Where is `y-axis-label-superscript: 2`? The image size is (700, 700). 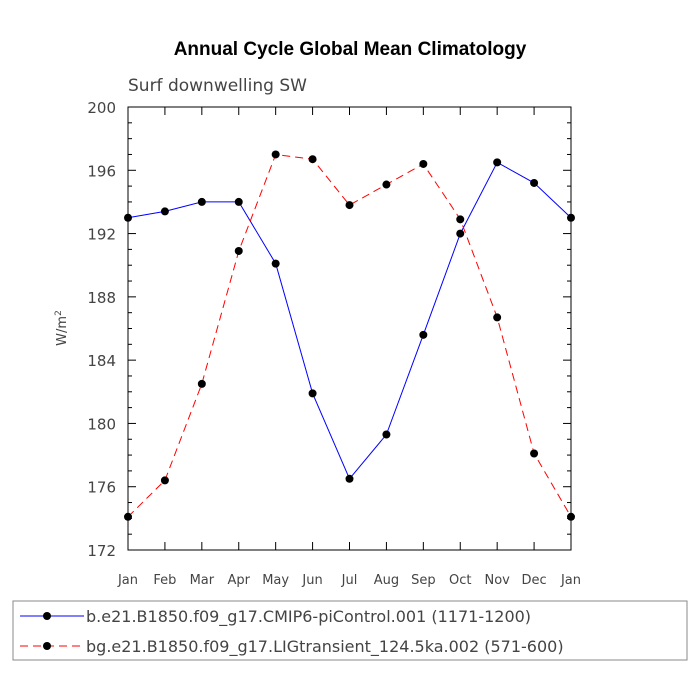
y-axis-label-superscript: 2 is located at coordinates (59, 313).